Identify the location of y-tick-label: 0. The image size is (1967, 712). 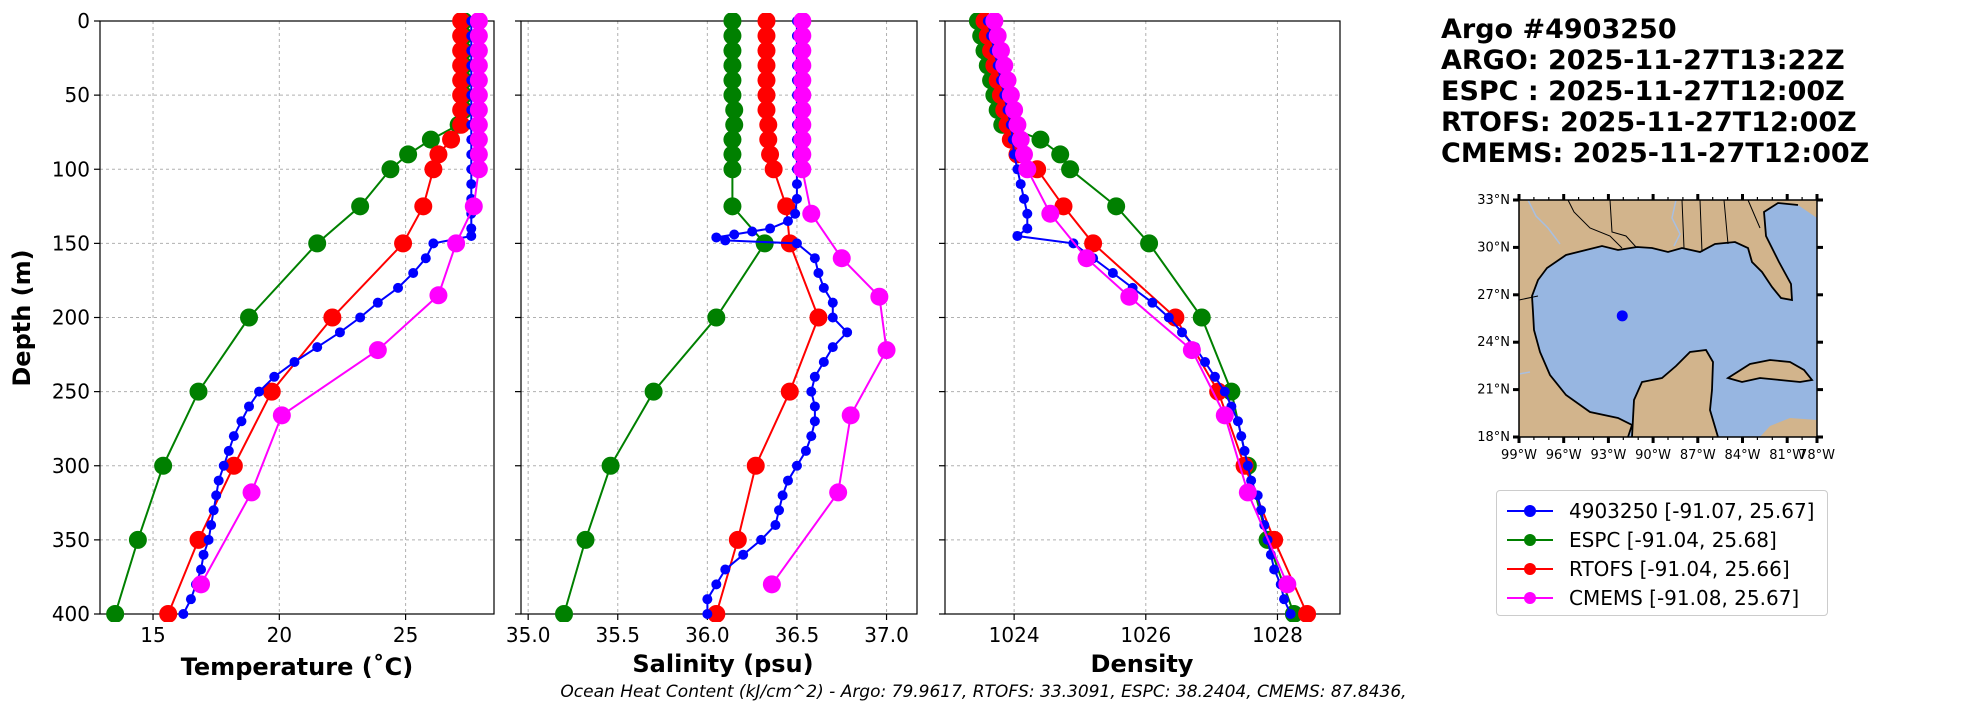
(83, 21).